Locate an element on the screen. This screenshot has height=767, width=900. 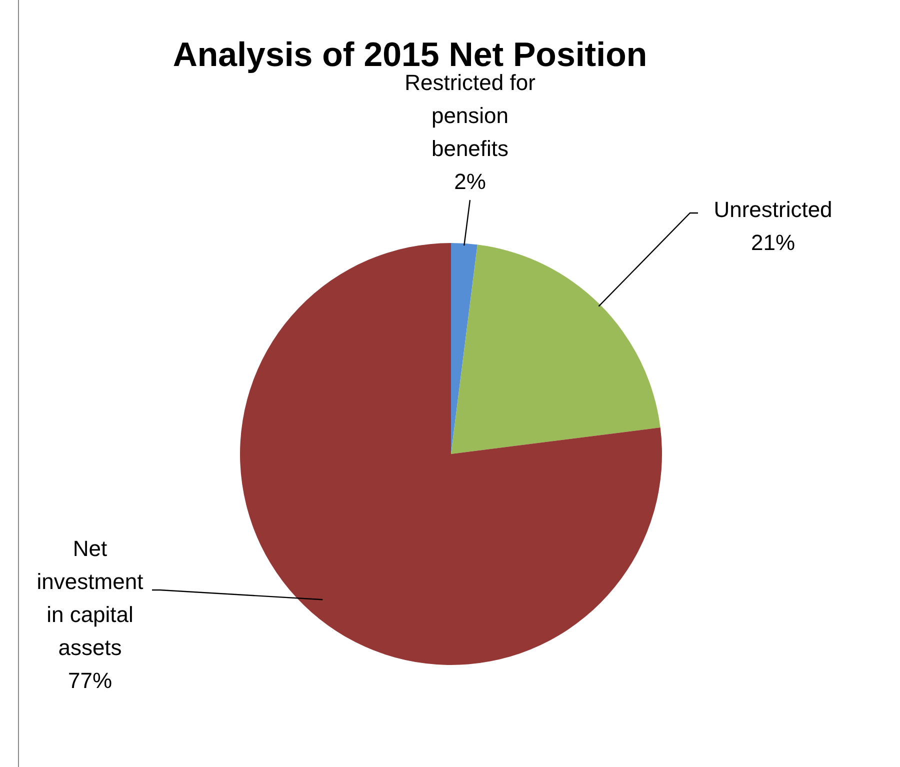
slice-label: Unrestricted is located at coordinates (773, 209).